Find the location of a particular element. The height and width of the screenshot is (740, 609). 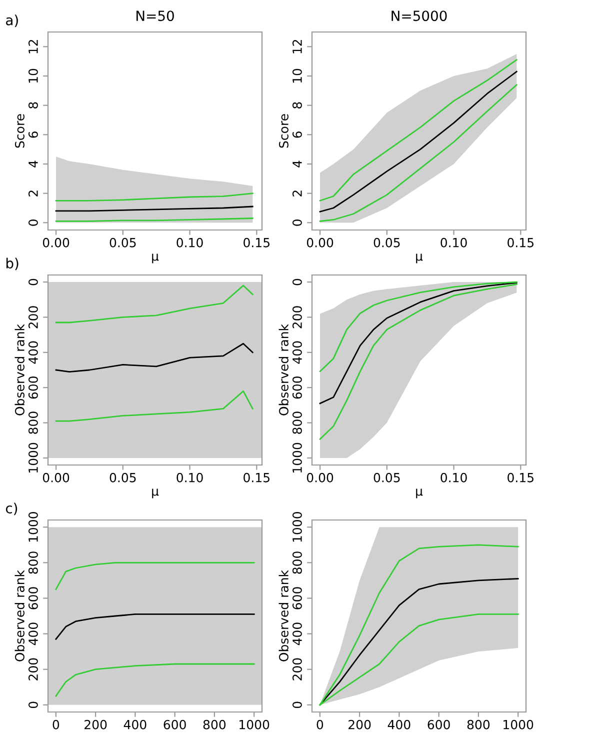

text: a) is located at coordinates (12, 20).